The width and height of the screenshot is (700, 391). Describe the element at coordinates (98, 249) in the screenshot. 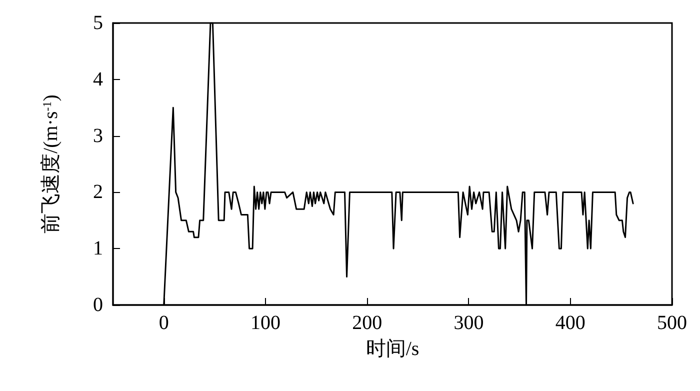

I see `y-tick-label: 1` at that location.